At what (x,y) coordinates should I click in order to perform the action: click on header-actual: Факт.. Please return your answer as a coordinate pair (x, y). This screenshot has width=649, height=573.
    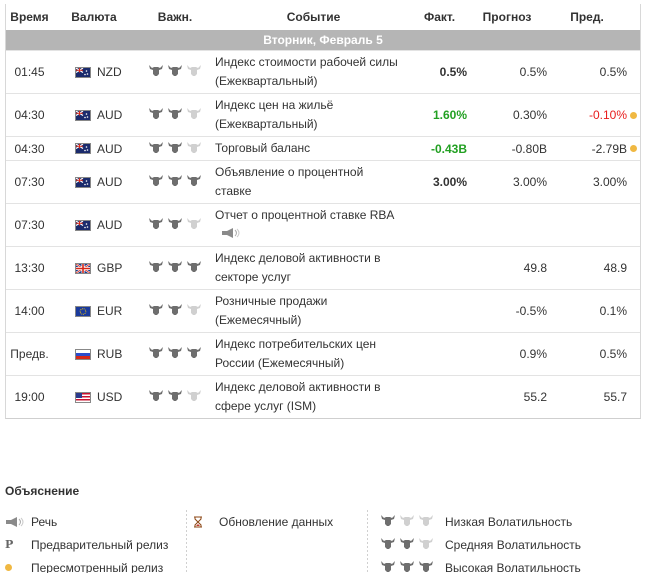
    Looking at the image, I should click on (439, 17).